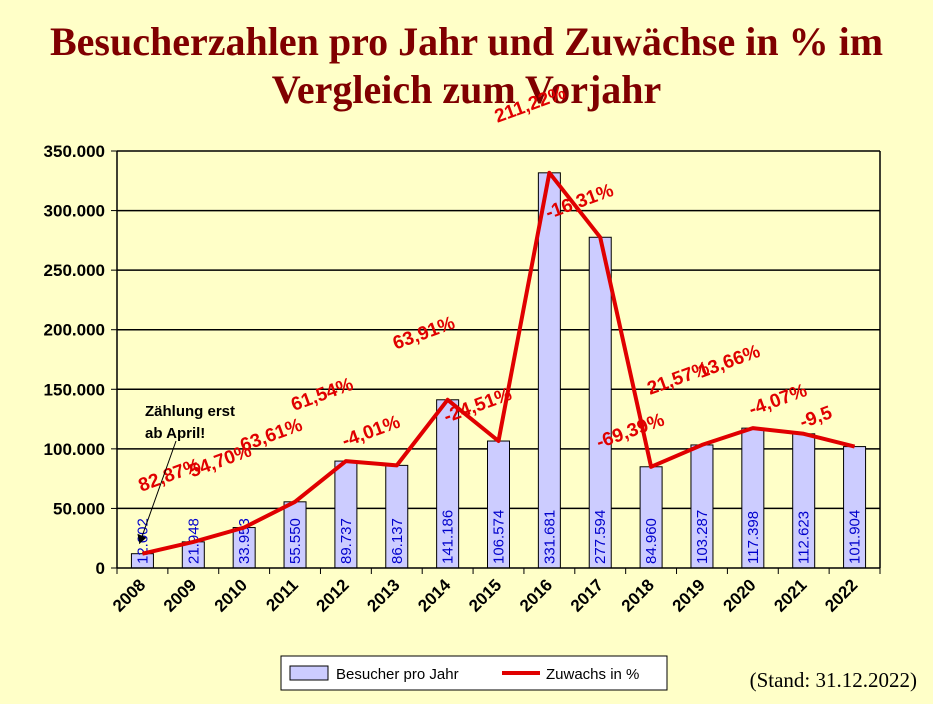  I want to click on x-tick-label: 2010, so click(231, 595).